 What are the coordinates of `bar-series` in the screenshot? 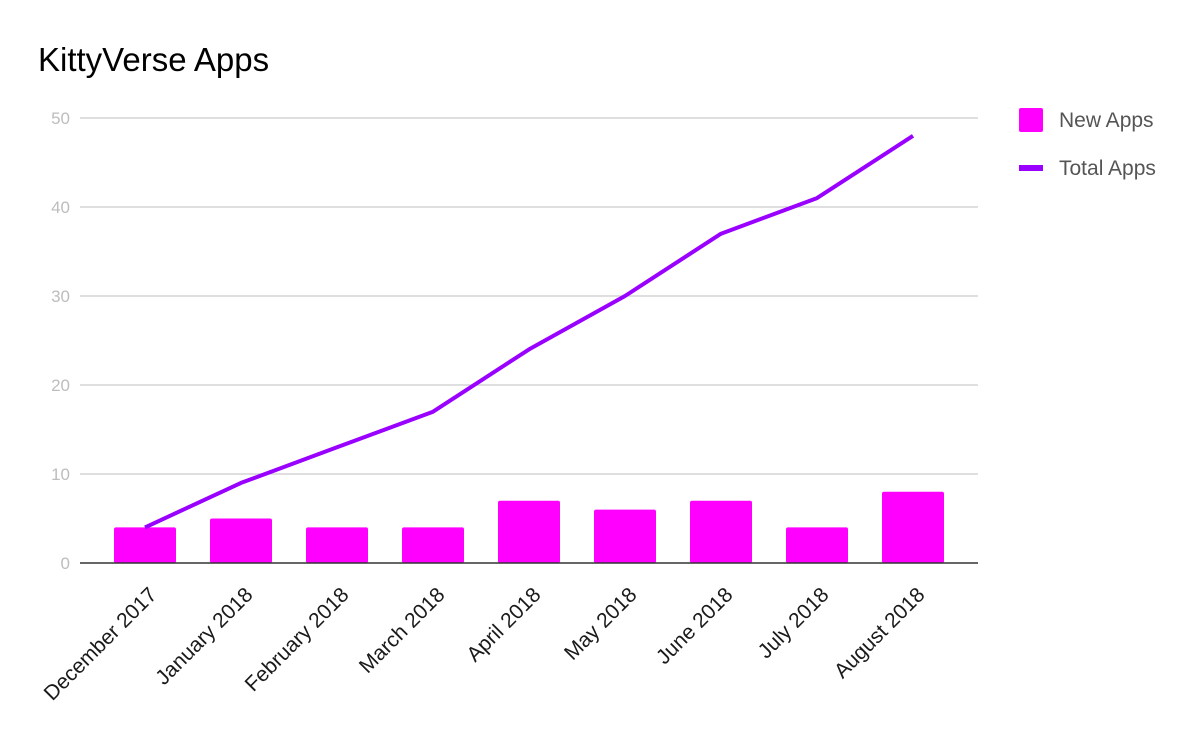 It's located at (529, 527).